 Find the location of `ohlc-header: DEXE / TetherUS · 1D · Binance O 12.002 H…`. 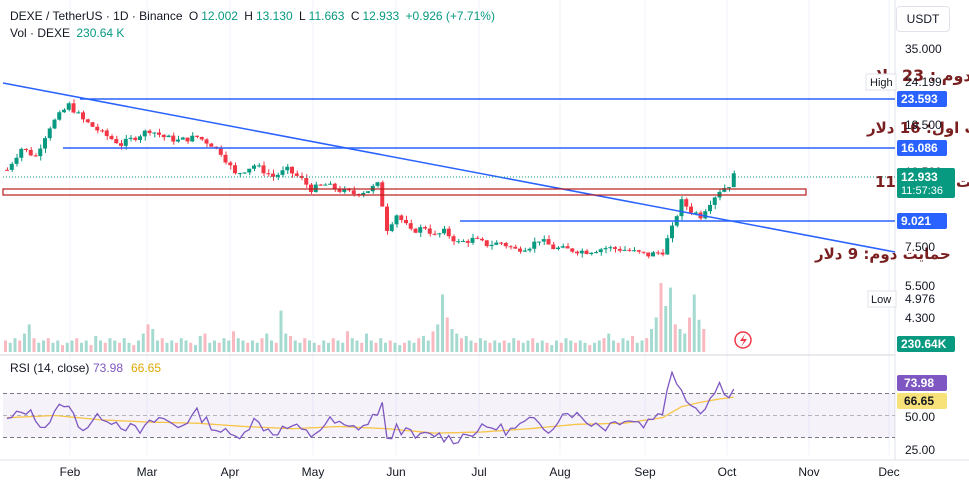

ohlc-header: DEXE / TetherUS · 1D · Binance O 12.002 H… is located at coordinates (254, 16).